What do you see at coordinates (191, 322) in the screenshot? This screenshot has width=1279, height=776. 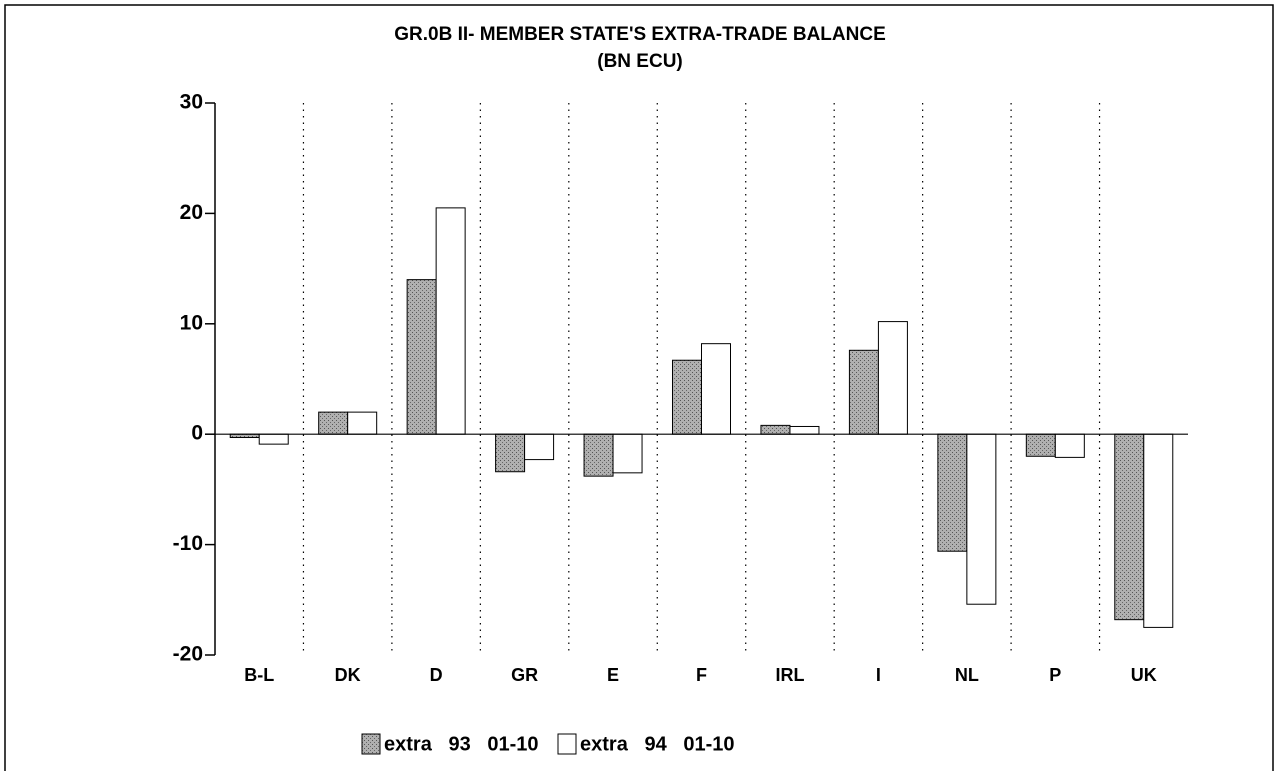 I see `y-tick-label: 10` at bounding box center [191, 322].